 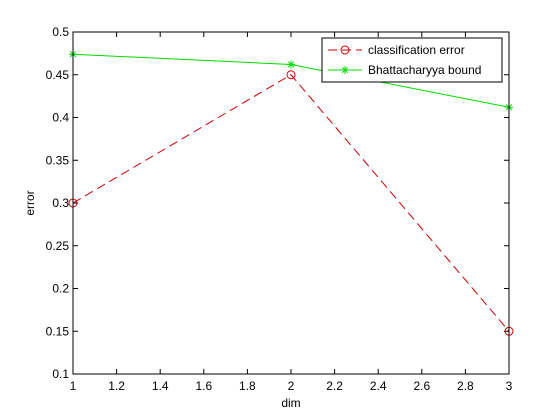 I want to click on x-tick-label: 2.4, so click(x=378, y=386).